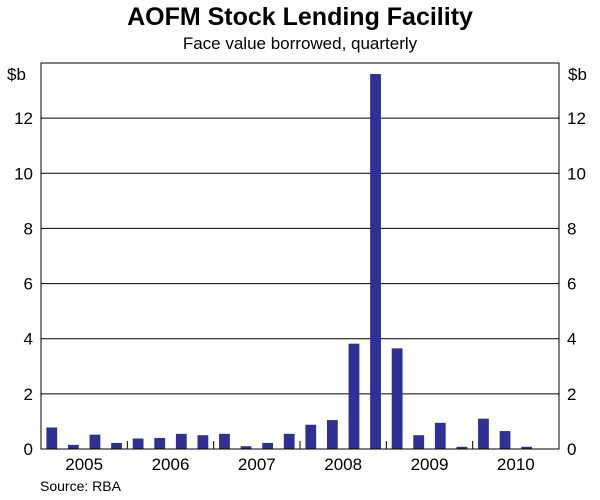 This screenshot has width=600, height=500. What do you see at coordinates (28, 449) in the screenshot?
I see `left-y-tick-label: 0` at bounding box center [28, 449].